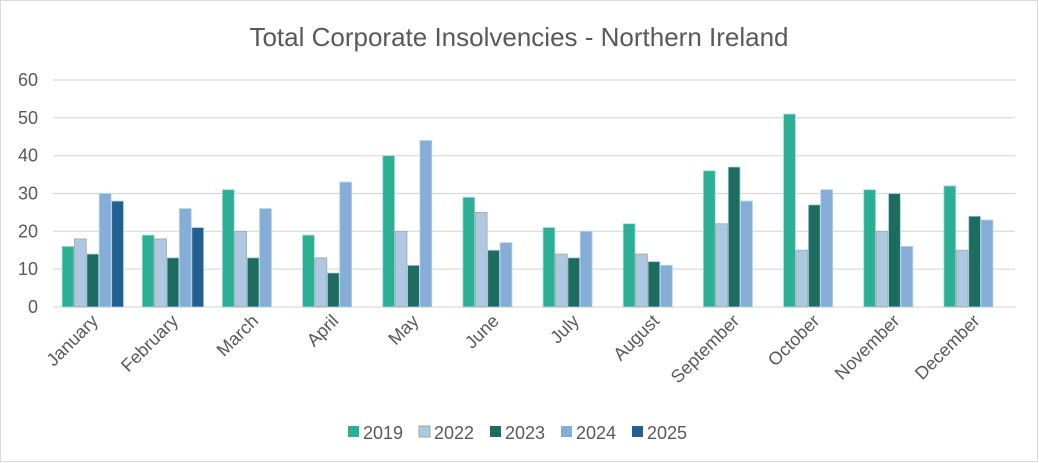 This screenshot has height=463, width=1039. What do you see at coordinates (198, 267) in the screenshot?
I see `bar-2025-february` at bounding box center [198, 267].